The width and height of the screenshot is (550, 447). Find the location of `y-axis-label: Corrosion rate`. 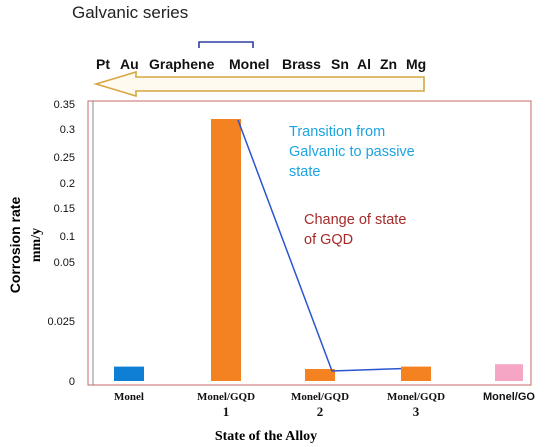

y-axis-label: Corrosion rate is located at coordinates (15, 245).